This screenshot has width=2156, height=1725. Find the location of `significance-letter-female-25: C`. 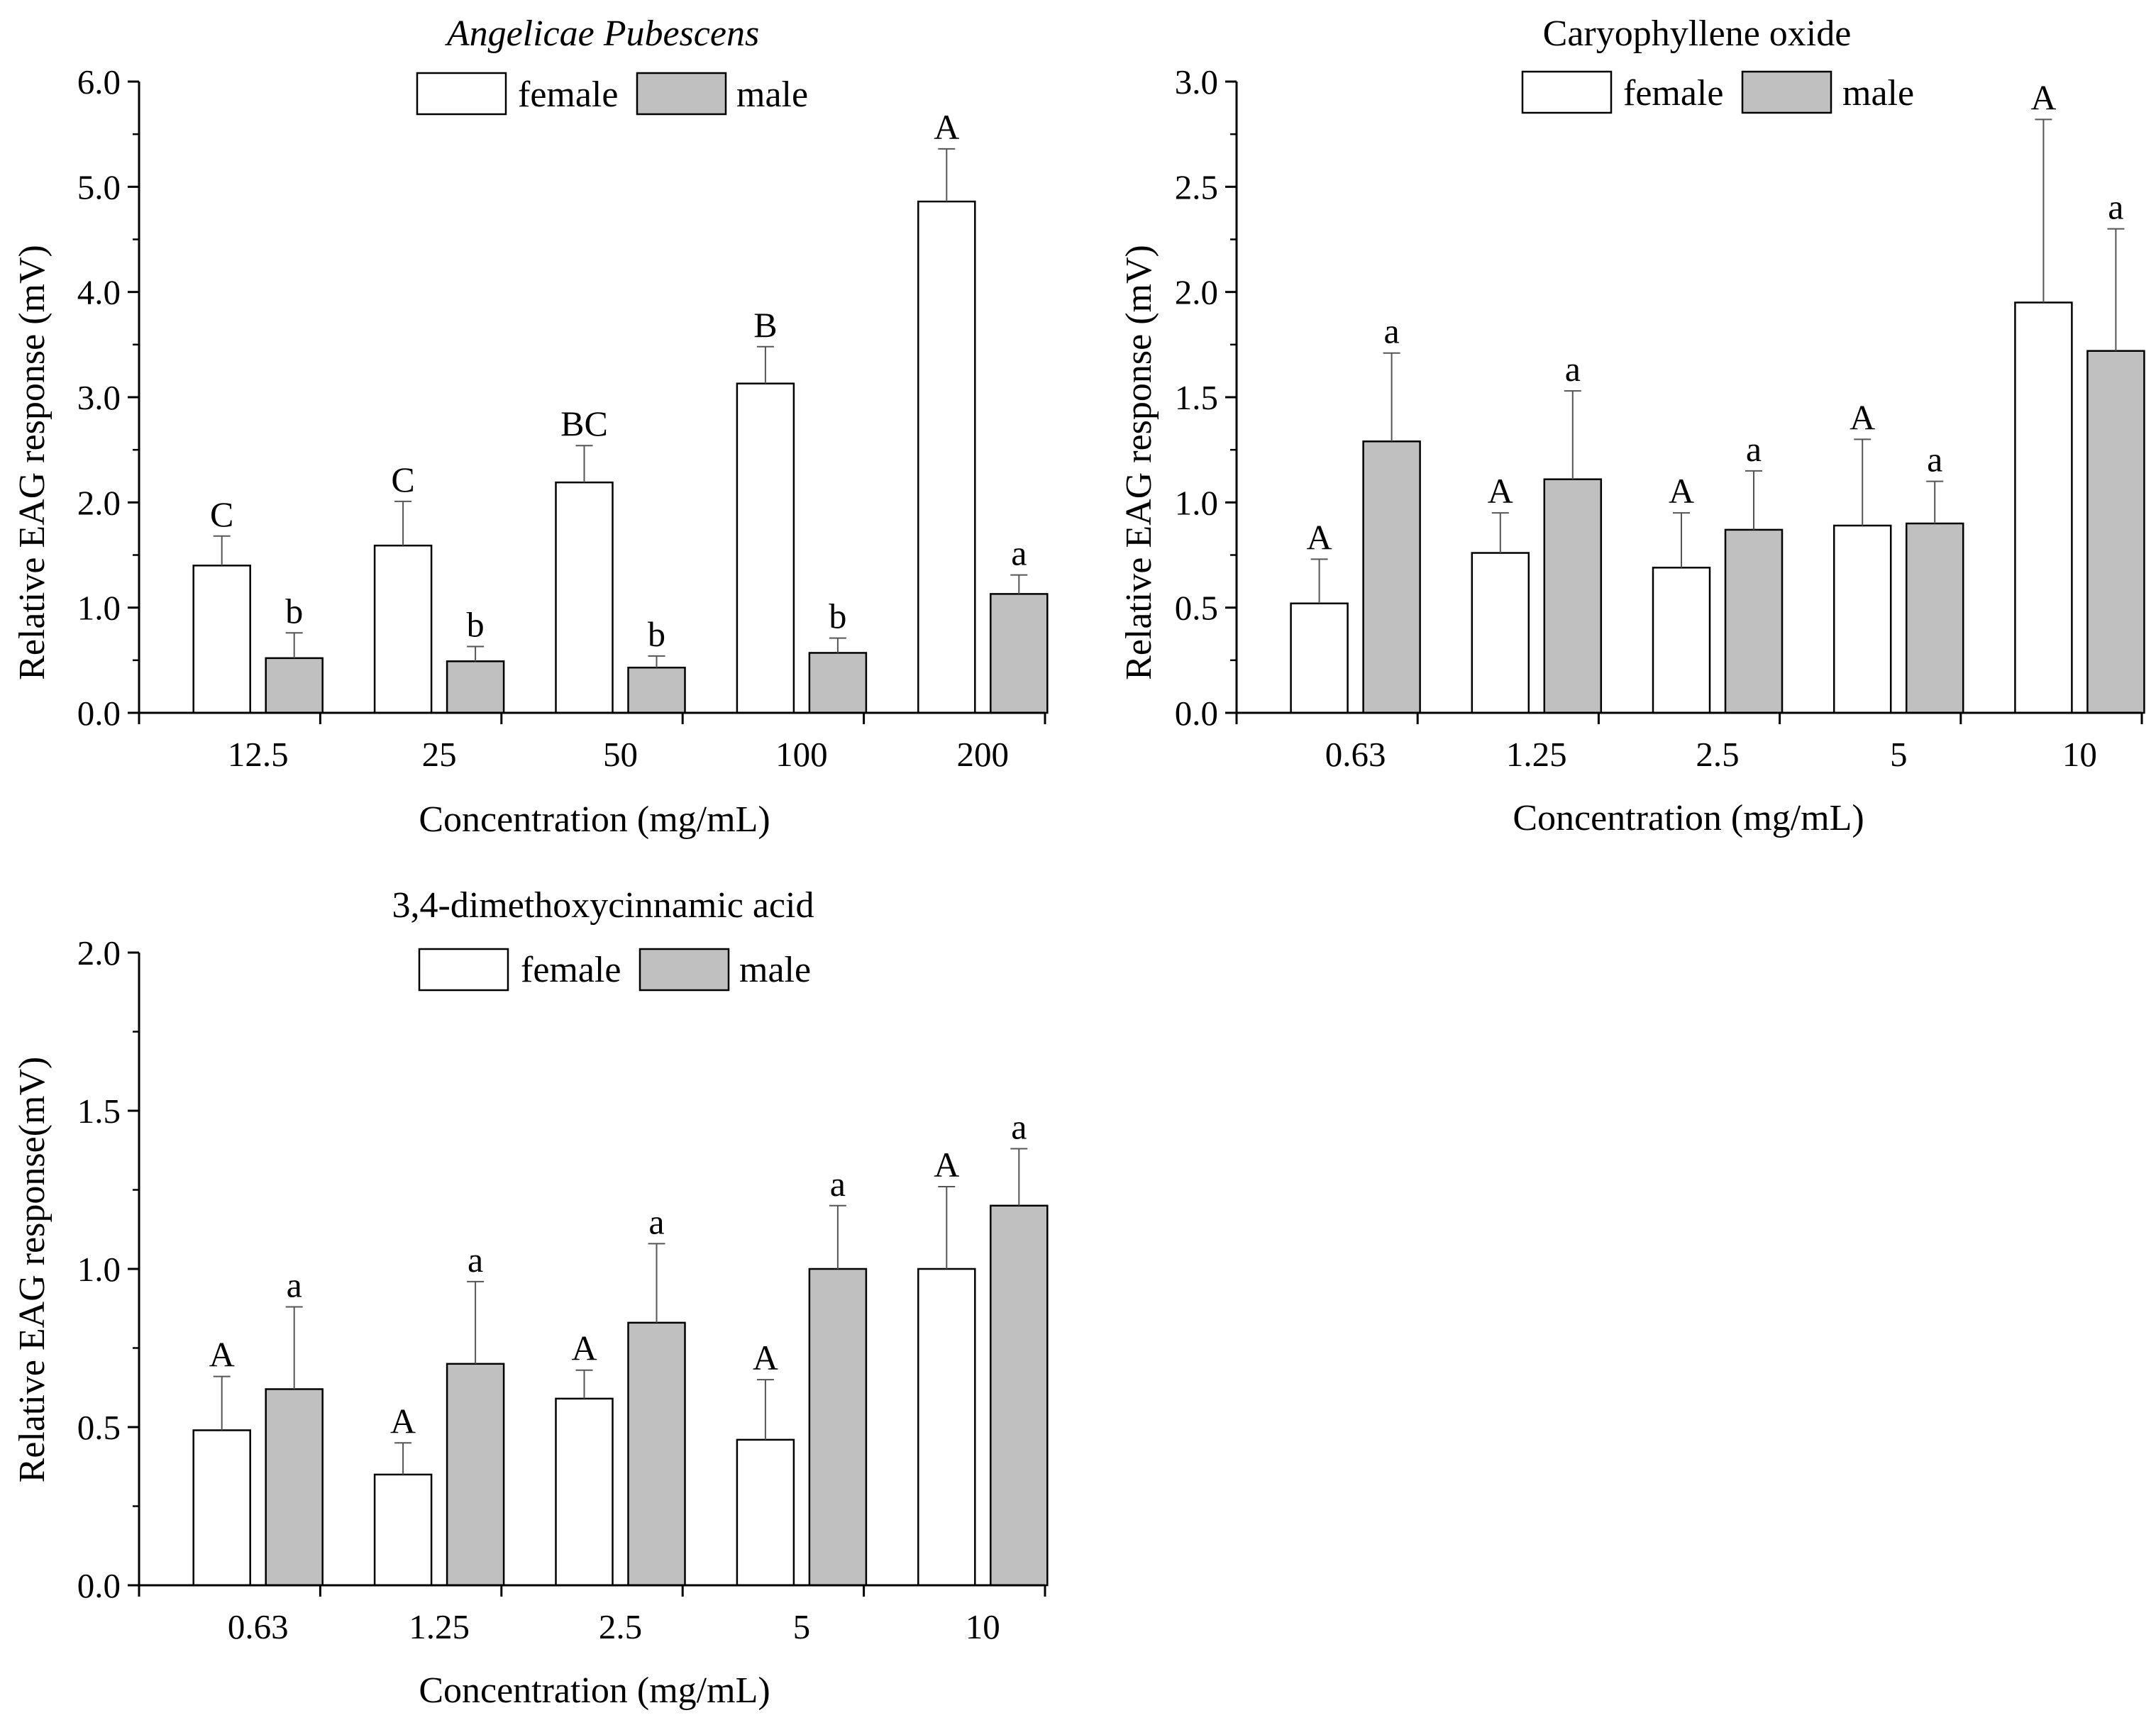

significance-letter-female-25: C is located at coordinates (402, 479).